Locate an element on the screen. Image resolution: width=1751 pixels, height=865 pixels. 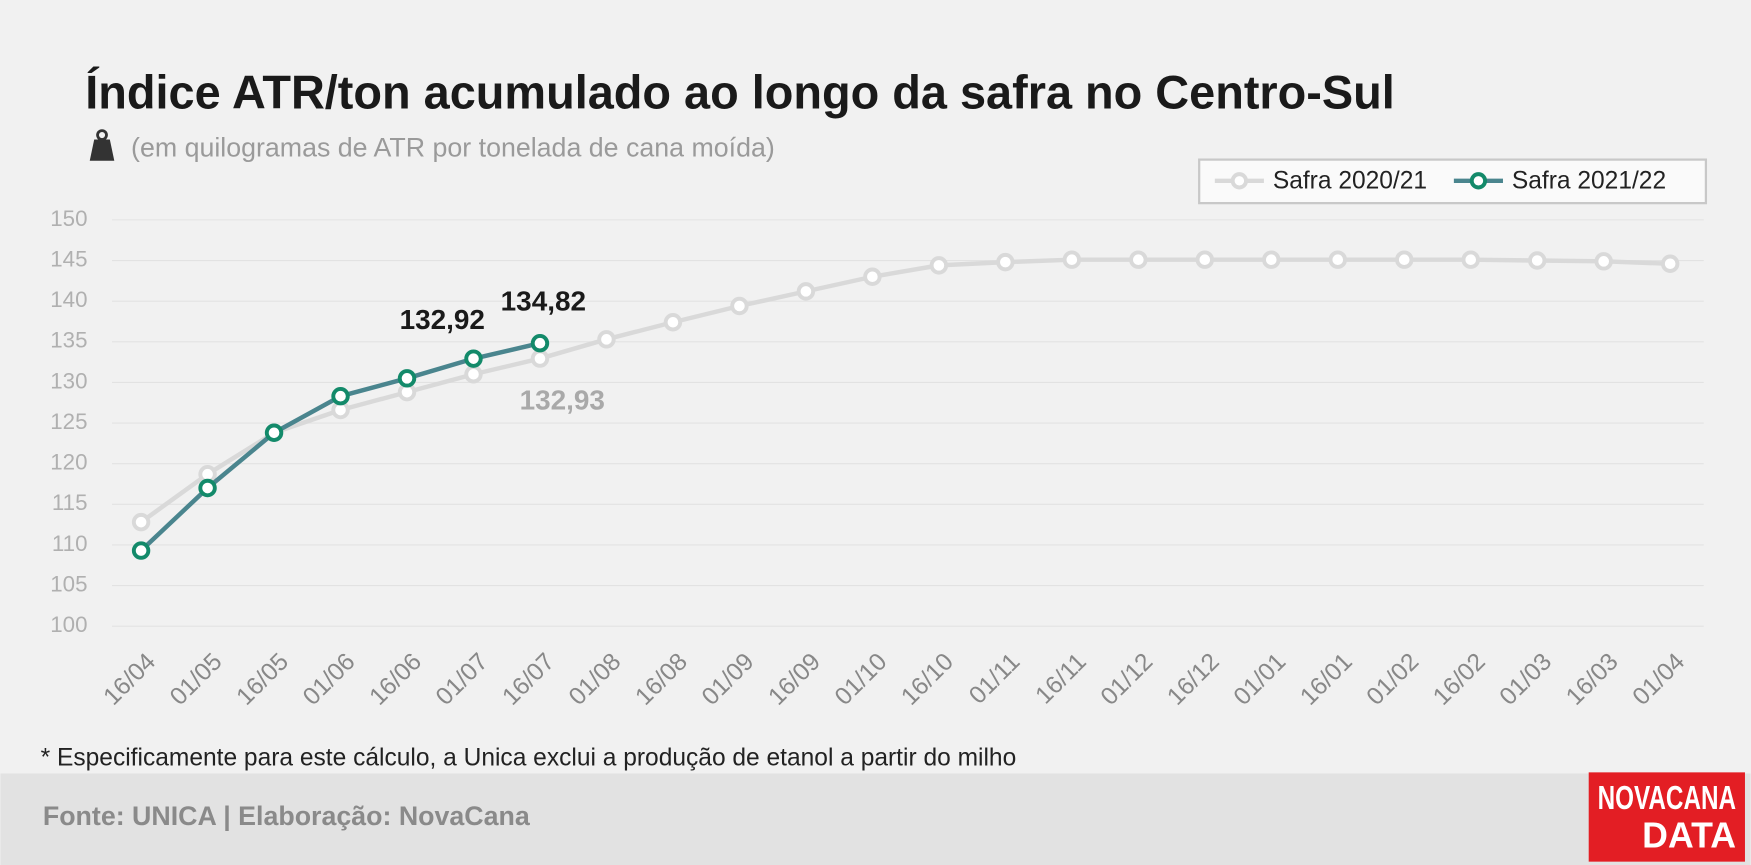
y-tick-label: 120 is located at coordinates (68, 462).